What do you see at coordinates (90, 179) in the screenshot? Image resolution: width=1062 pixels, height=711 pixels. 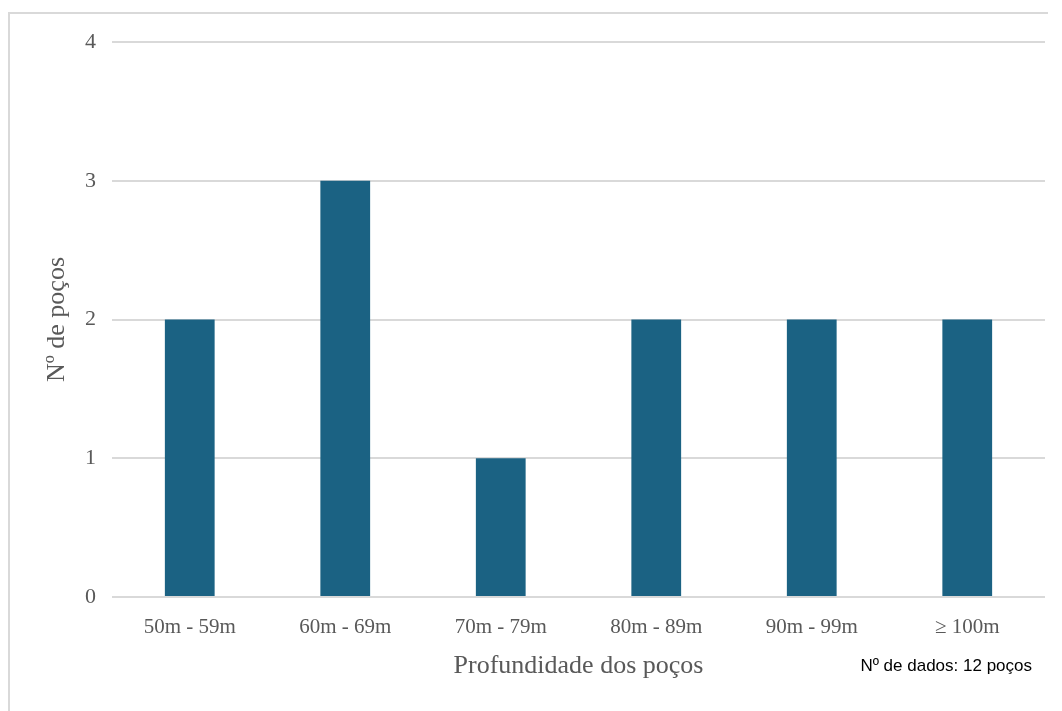 I see `y-tick-label: 3` at bounding box center [90, 179].